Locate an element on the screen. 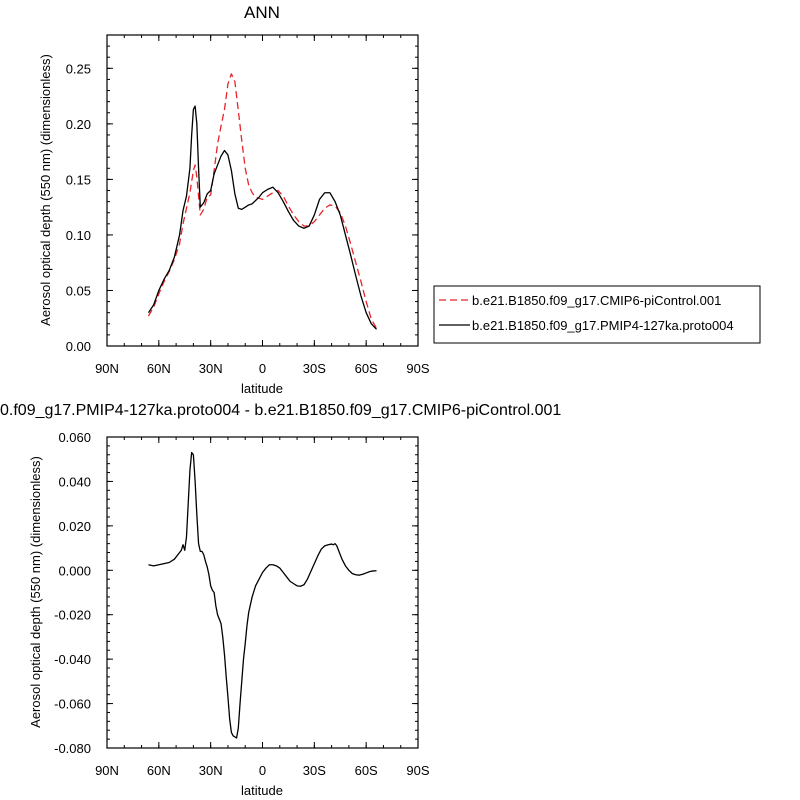 This screenshot has height=800, width=800. top-series-lines is located at coordinates (262, 201).